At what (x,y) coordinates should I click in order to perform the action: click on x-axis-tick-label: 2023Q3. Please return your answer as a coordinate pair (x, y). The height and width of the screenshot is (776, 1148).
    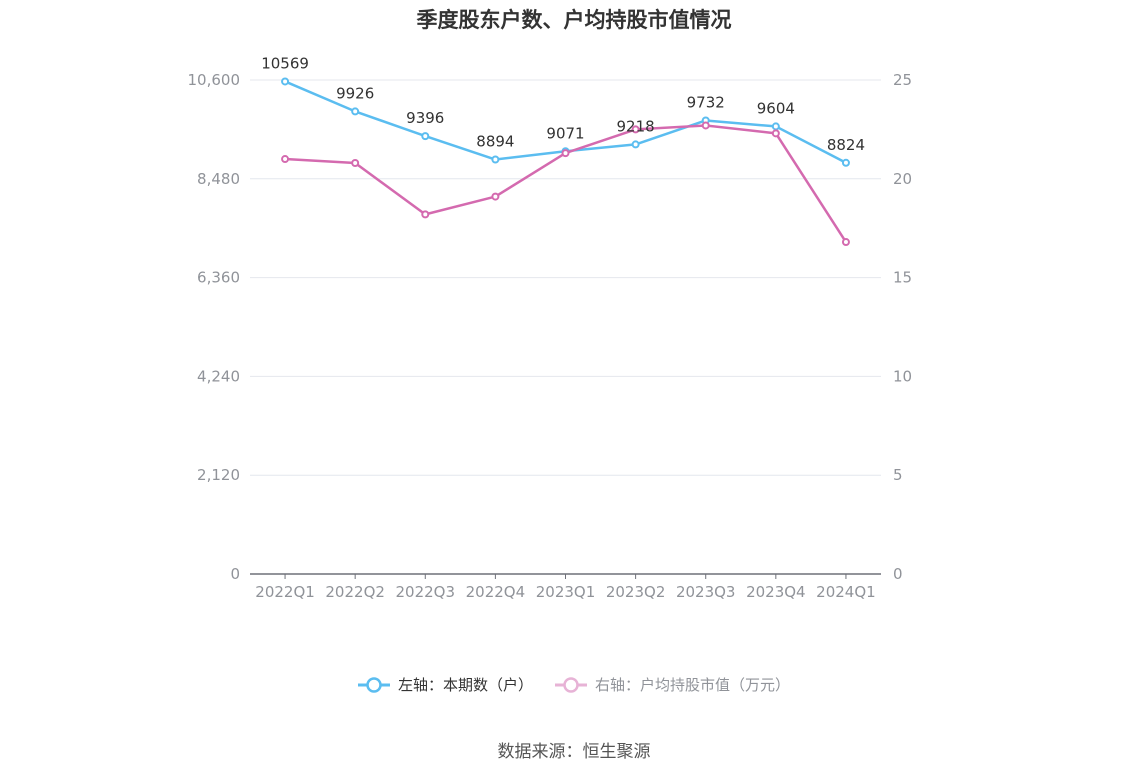
    Looking at the image, I should click on (706, 592).